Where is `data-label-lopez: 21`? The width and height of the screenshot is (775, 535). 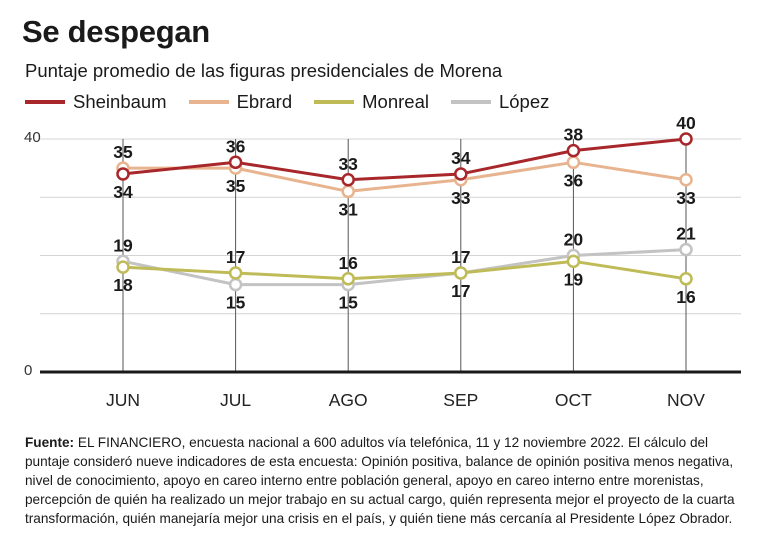 data-label-lopez: 21 is located at coordinates (686, 234).